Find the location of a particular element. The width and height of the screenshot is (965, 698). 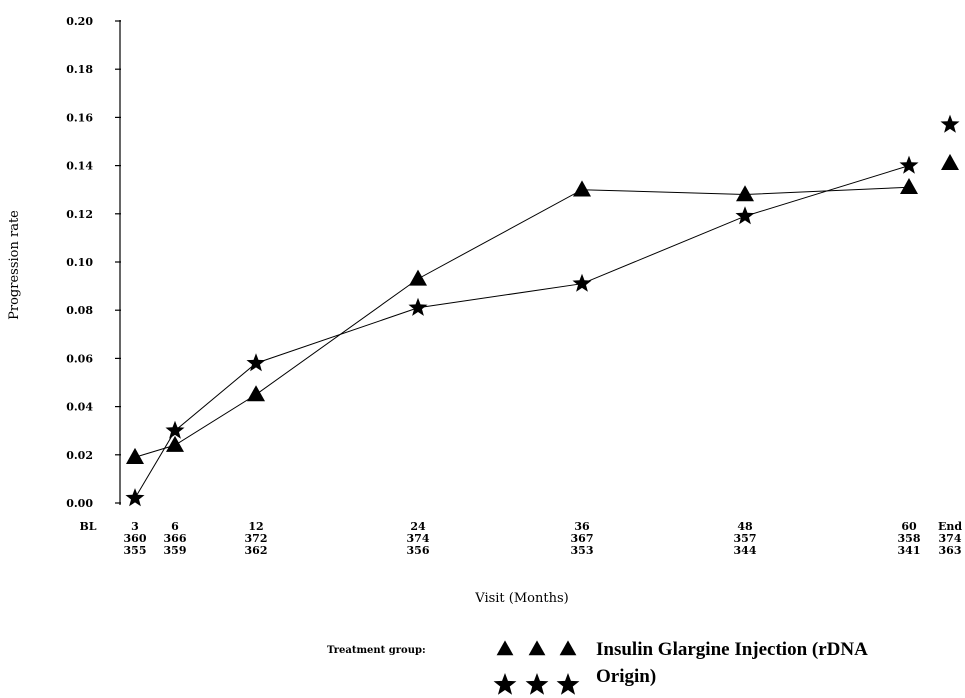

x-tick-label: 36 is located at coordinates (582, 526).